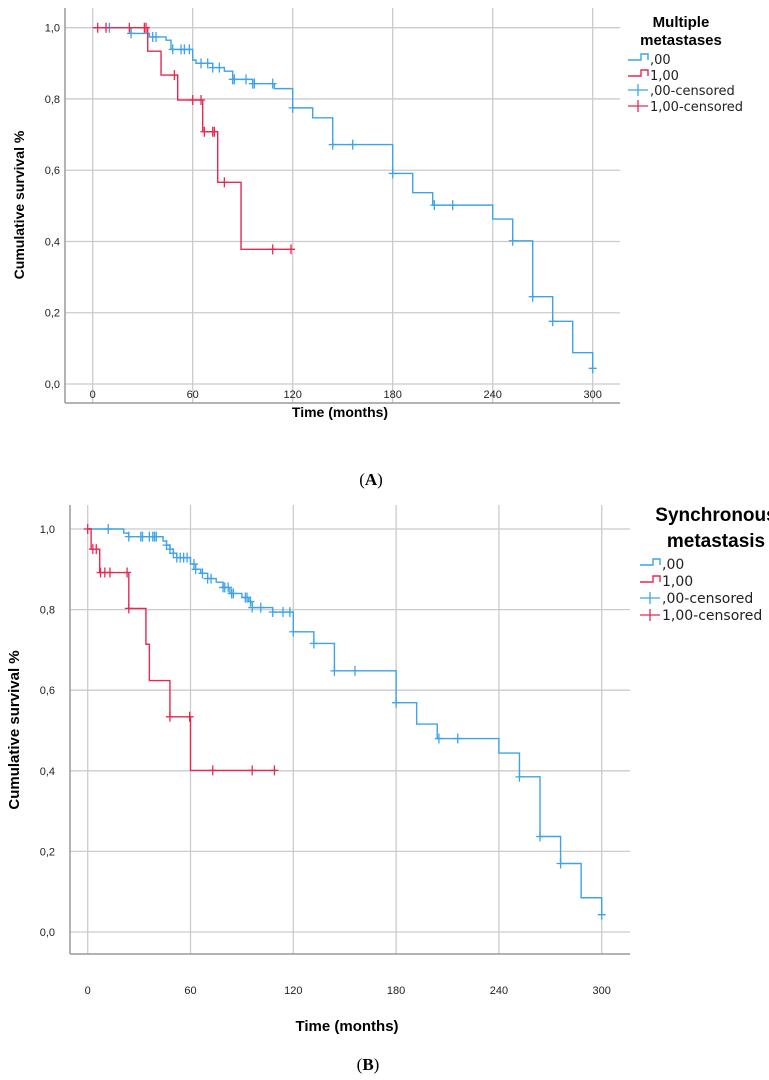  What do you see at coordinates (681, 22) in the screenshot?
I see `legend-title: Multiple` at bounding box center [681, 22].